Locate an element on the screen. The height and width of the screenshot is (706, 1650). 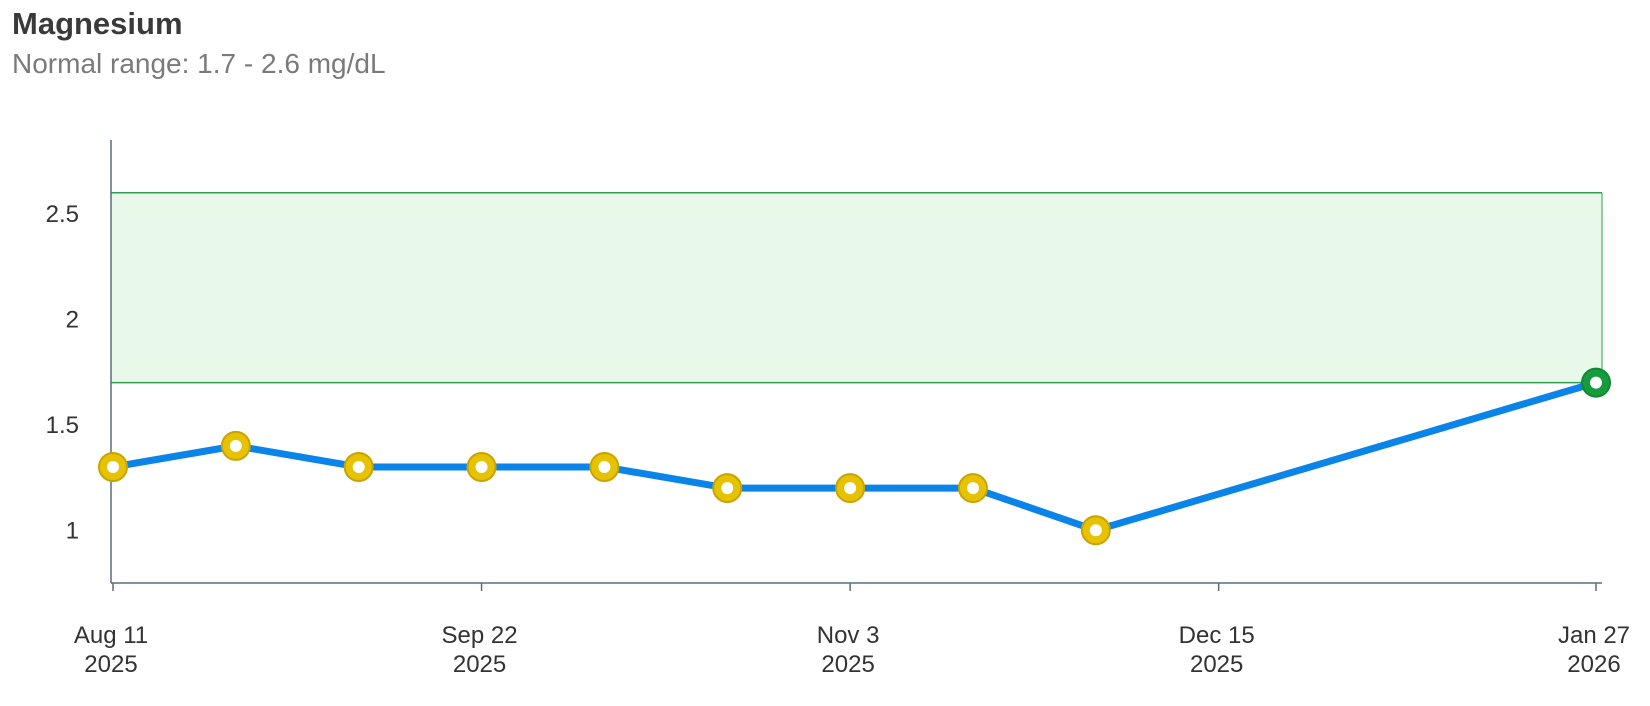
y-tick-label: 1.5 is located at coordinates (62, 425).